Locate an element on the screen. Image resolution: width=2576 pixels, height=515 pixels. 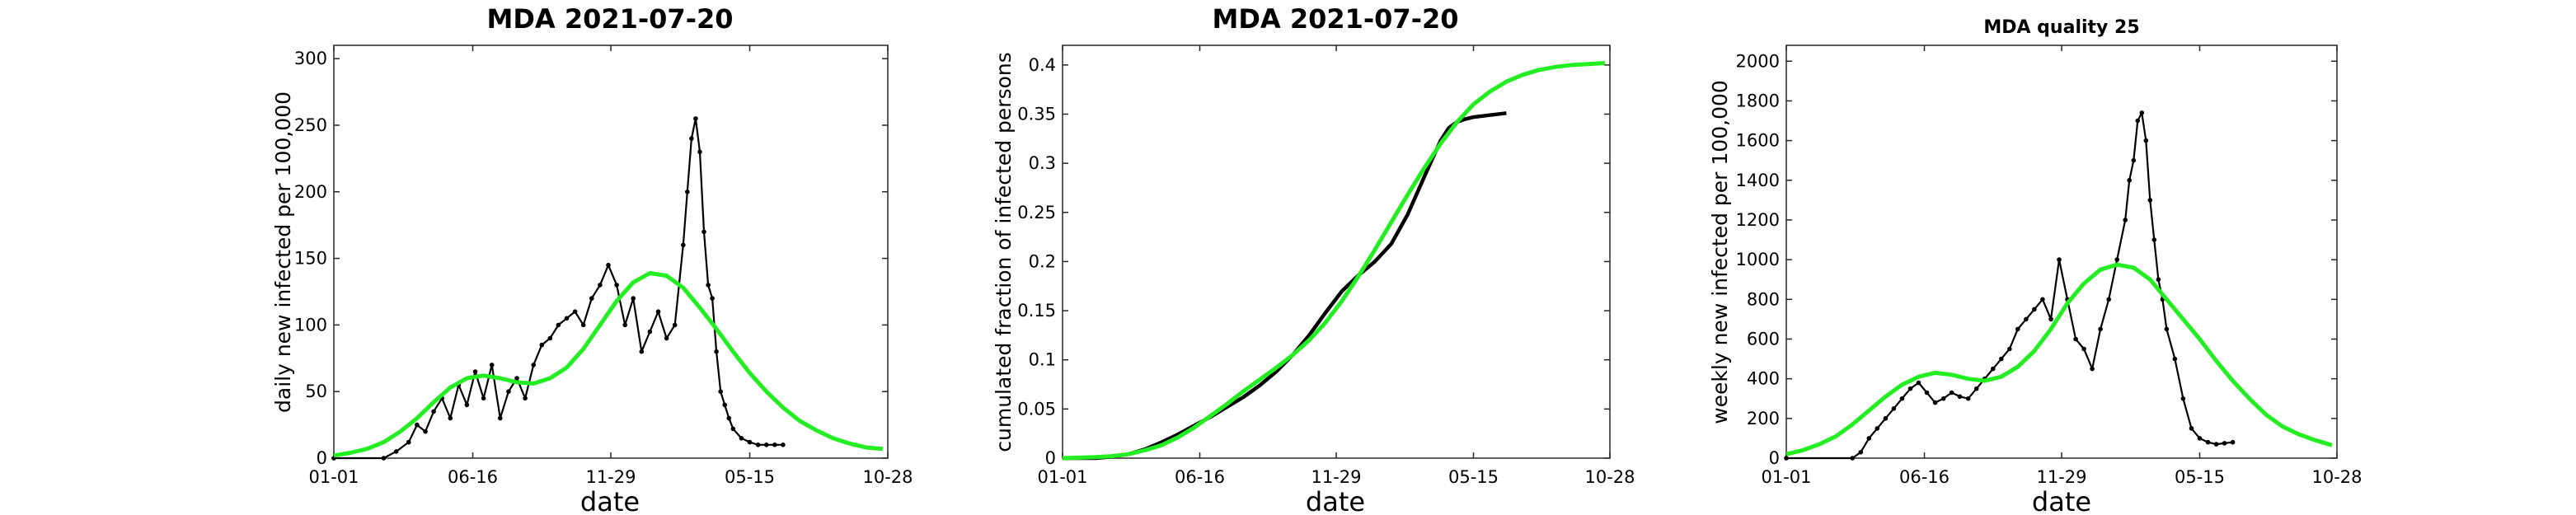
y-tick-label: 50 is located at coordinates (316, 391).